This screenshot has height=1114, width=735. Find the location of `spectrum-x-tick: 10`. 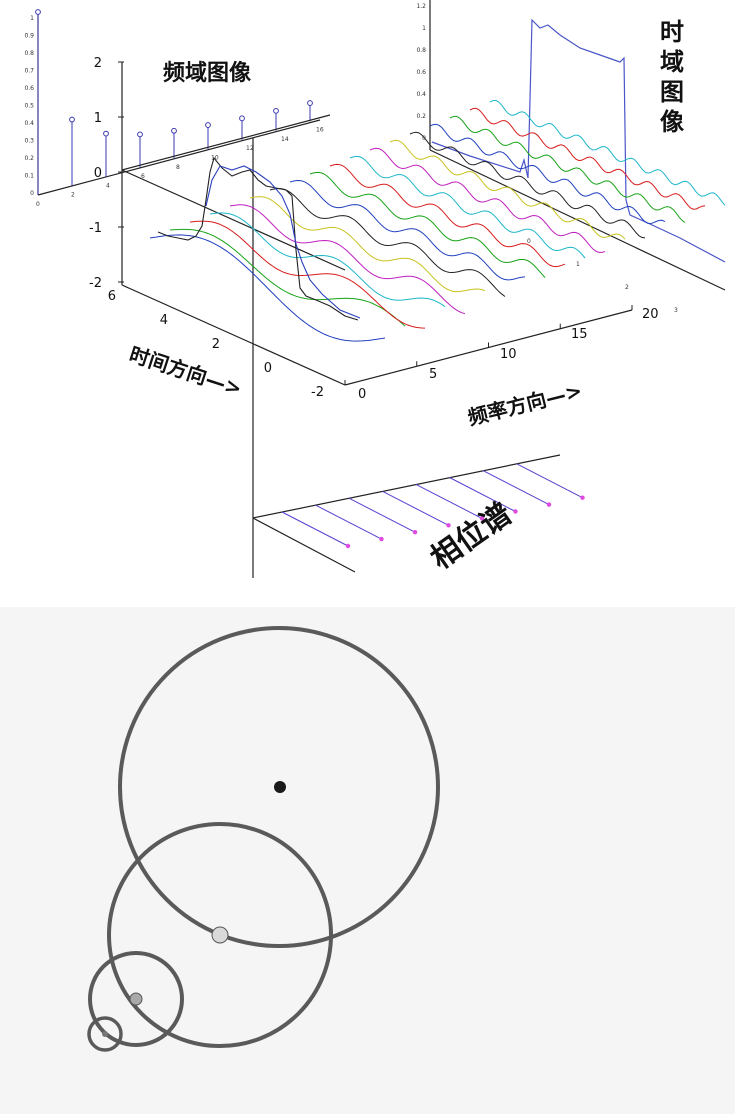

spectrum-x-tick: 10 is located at coordinates (215, 158).